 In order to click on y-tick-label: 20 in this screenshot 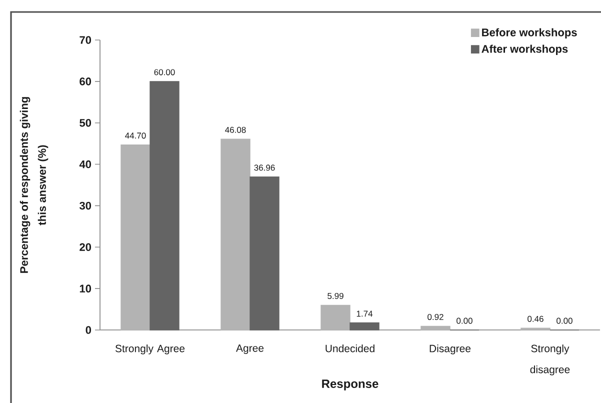, I will do `click(86, 247)`.